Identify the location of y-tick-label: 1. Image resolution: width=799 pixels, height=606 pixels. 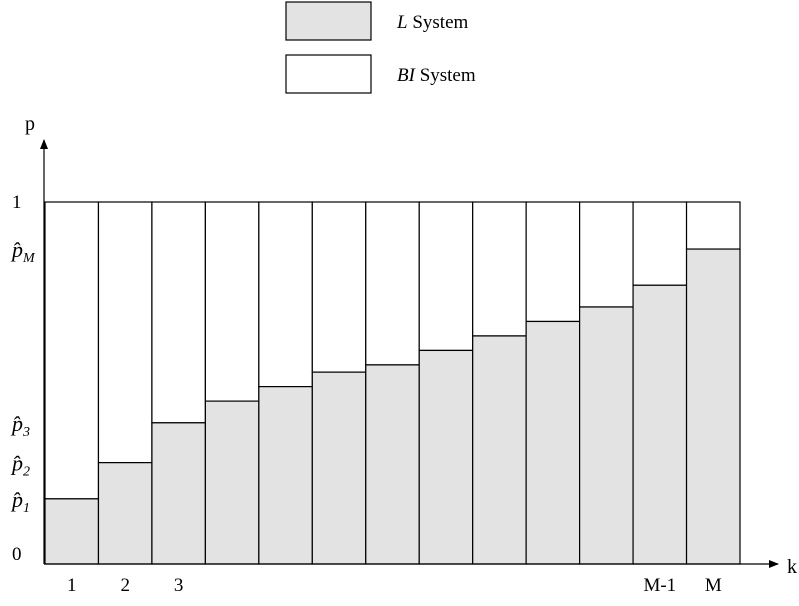
(17, 202).